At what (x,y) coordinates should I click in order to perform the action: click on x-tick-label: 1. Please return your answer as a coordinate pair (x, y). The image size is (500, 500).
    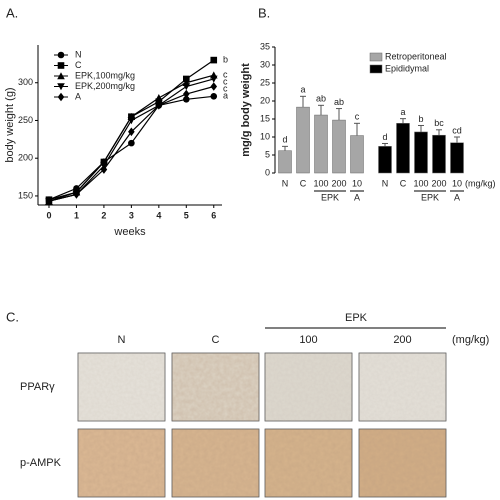
    Looking at the image, I should click on (76, 215).